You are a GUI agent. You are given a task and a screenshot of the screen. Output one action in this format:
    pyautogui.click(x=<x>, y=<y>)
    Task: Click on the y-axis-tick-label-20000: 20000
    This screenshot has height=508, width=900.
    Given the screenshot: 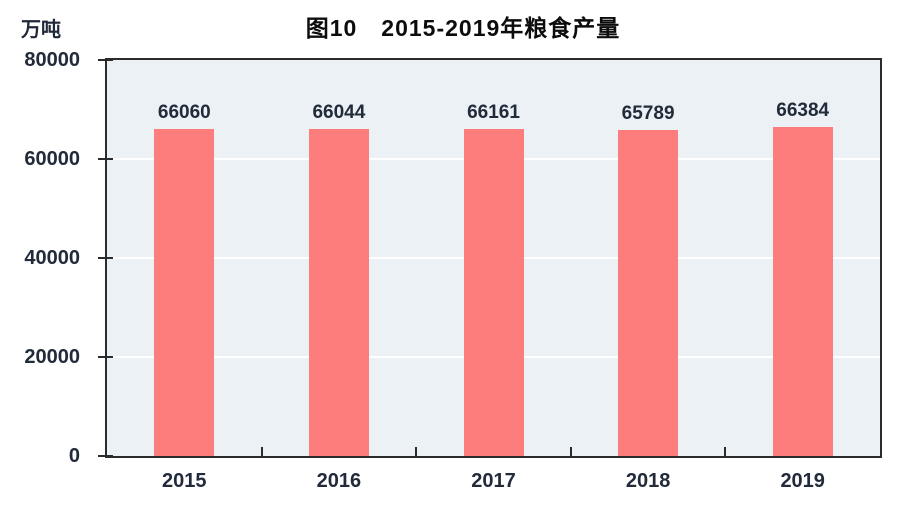 What is the action you would take?
    pyautogui.click(x=52, y=357)
    